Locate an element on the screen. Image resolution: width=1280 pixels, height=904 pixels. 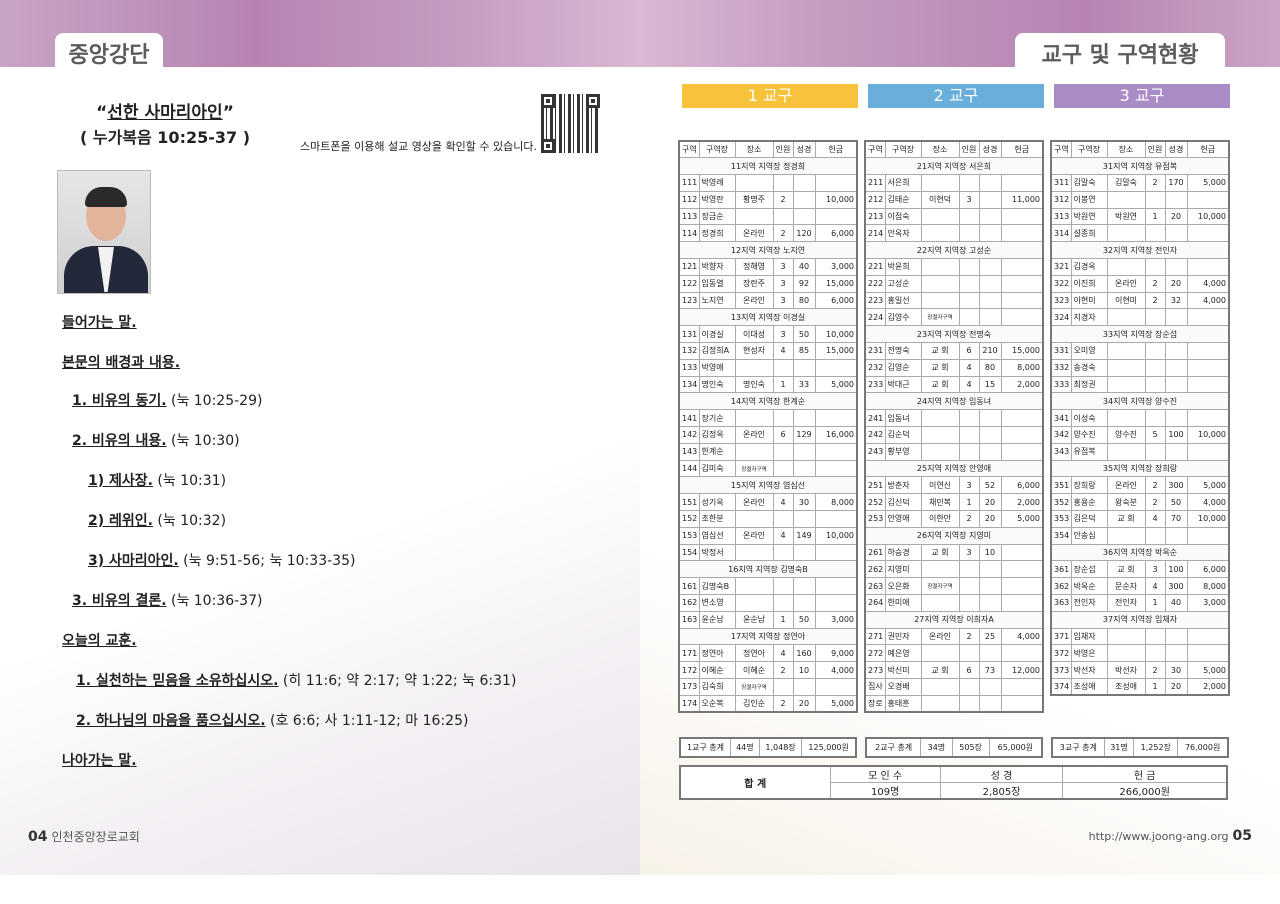
district-code-cell: 152 is located at coordinates (689, 519).